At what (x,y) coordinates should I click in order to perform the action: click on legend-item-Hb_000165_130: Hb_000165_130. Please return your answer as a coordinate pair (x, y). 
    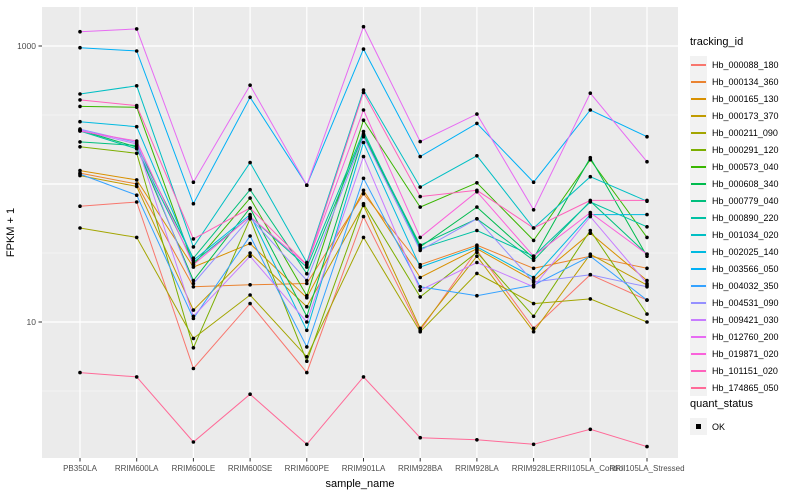
    Looking at the image, I should click on (744, 98).